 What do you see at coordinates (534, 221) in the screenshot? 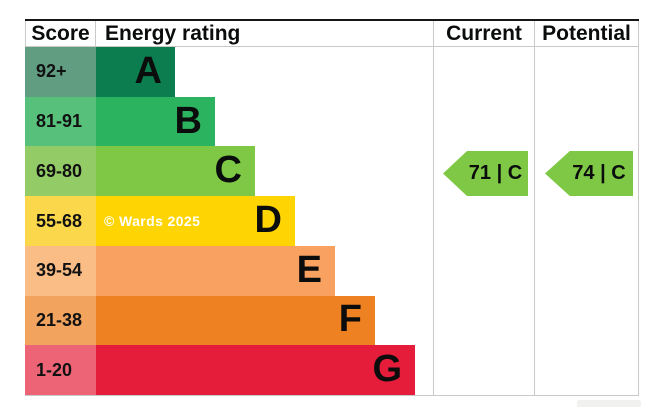
I see `column-divider-potential` at bounding box center [534, 221].